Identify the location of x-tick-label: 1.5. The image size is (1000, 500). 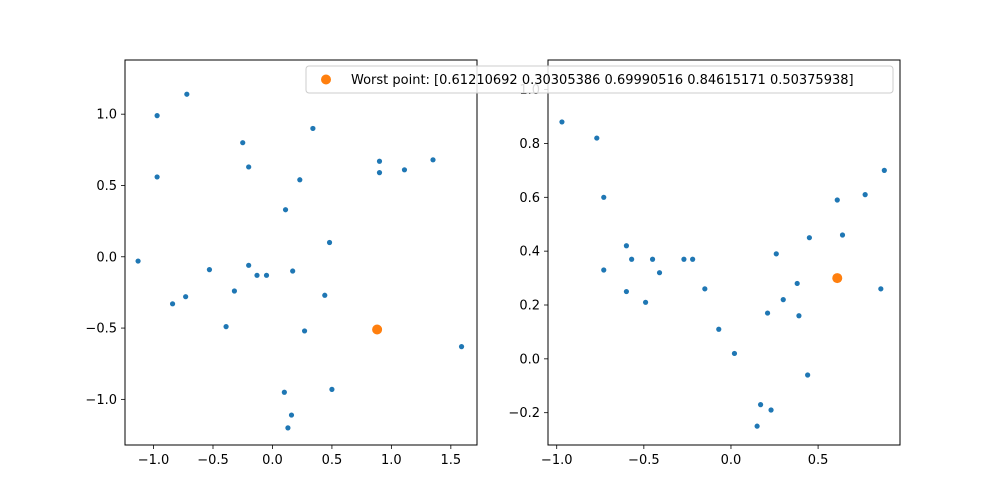
(450, 460).